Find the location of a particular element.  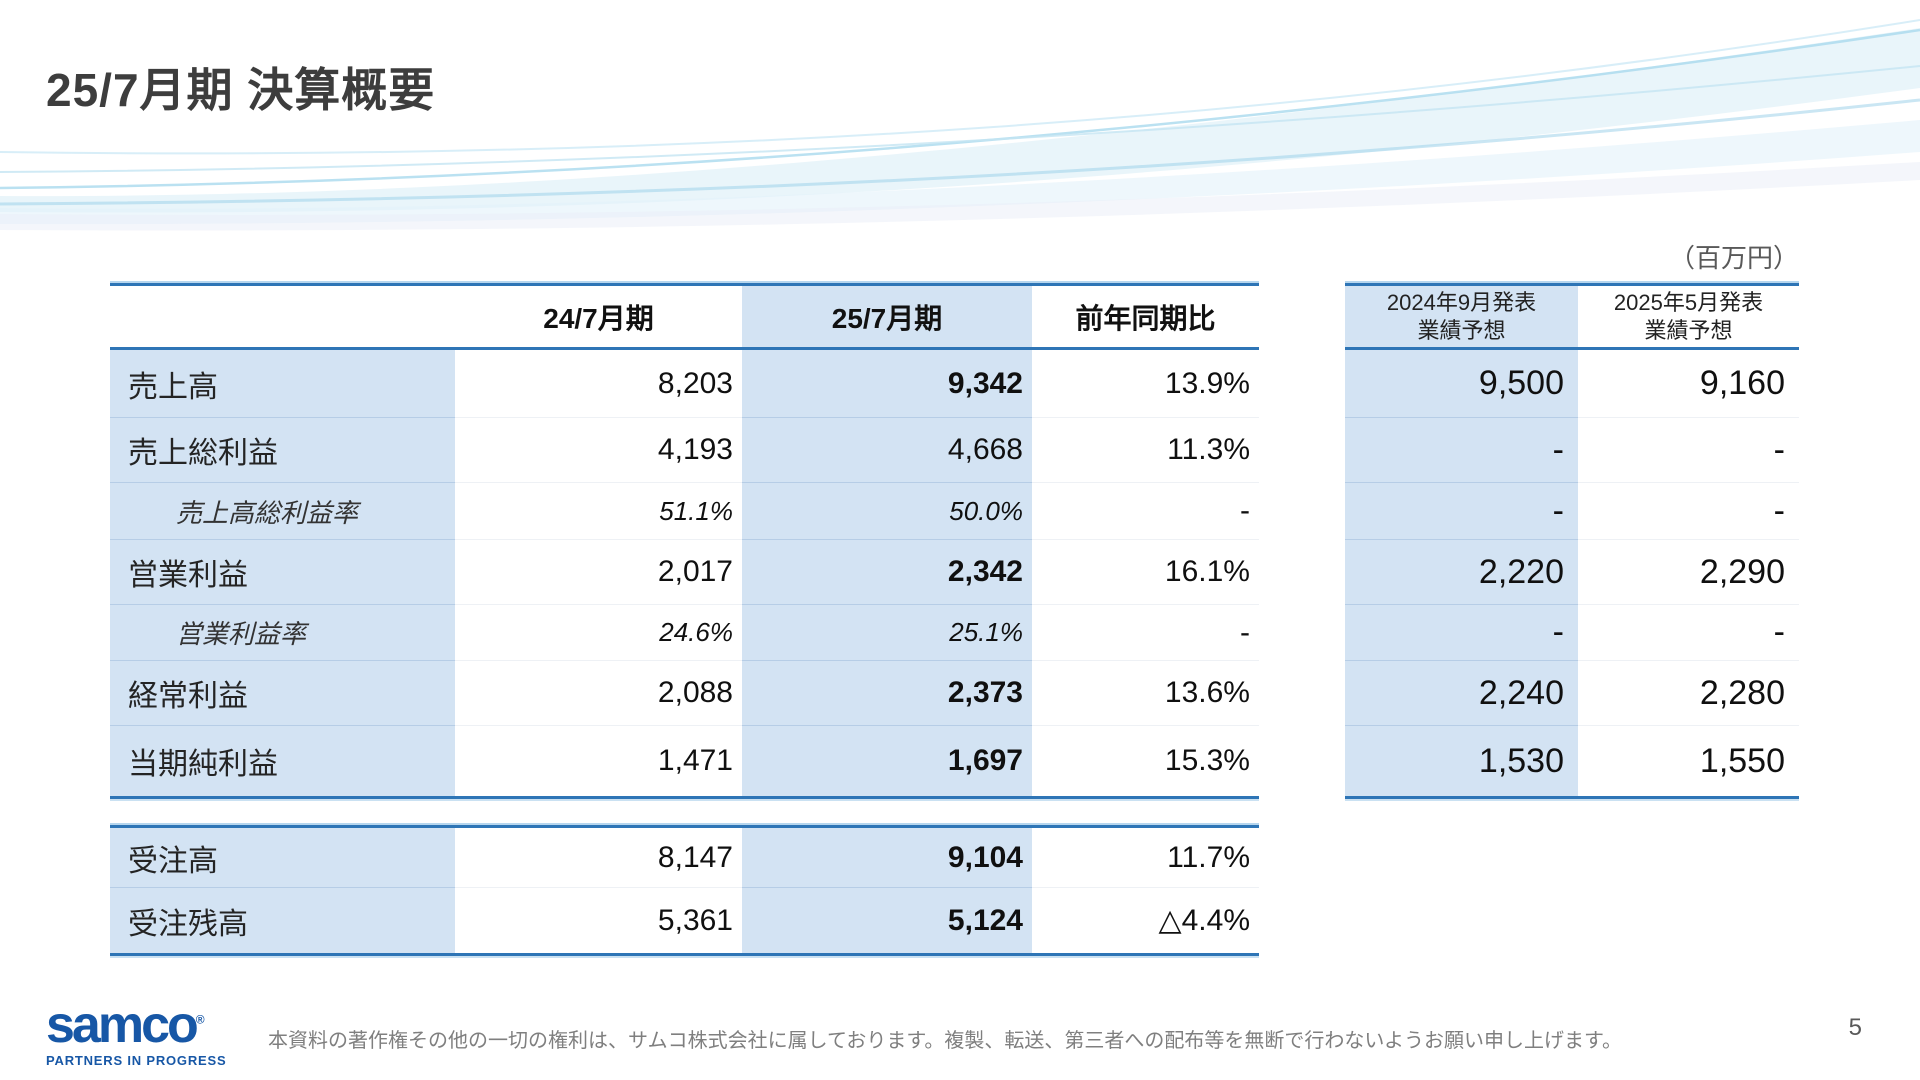

main-header-yoy: 前年同期比 is located at coordinates (1145, 318).